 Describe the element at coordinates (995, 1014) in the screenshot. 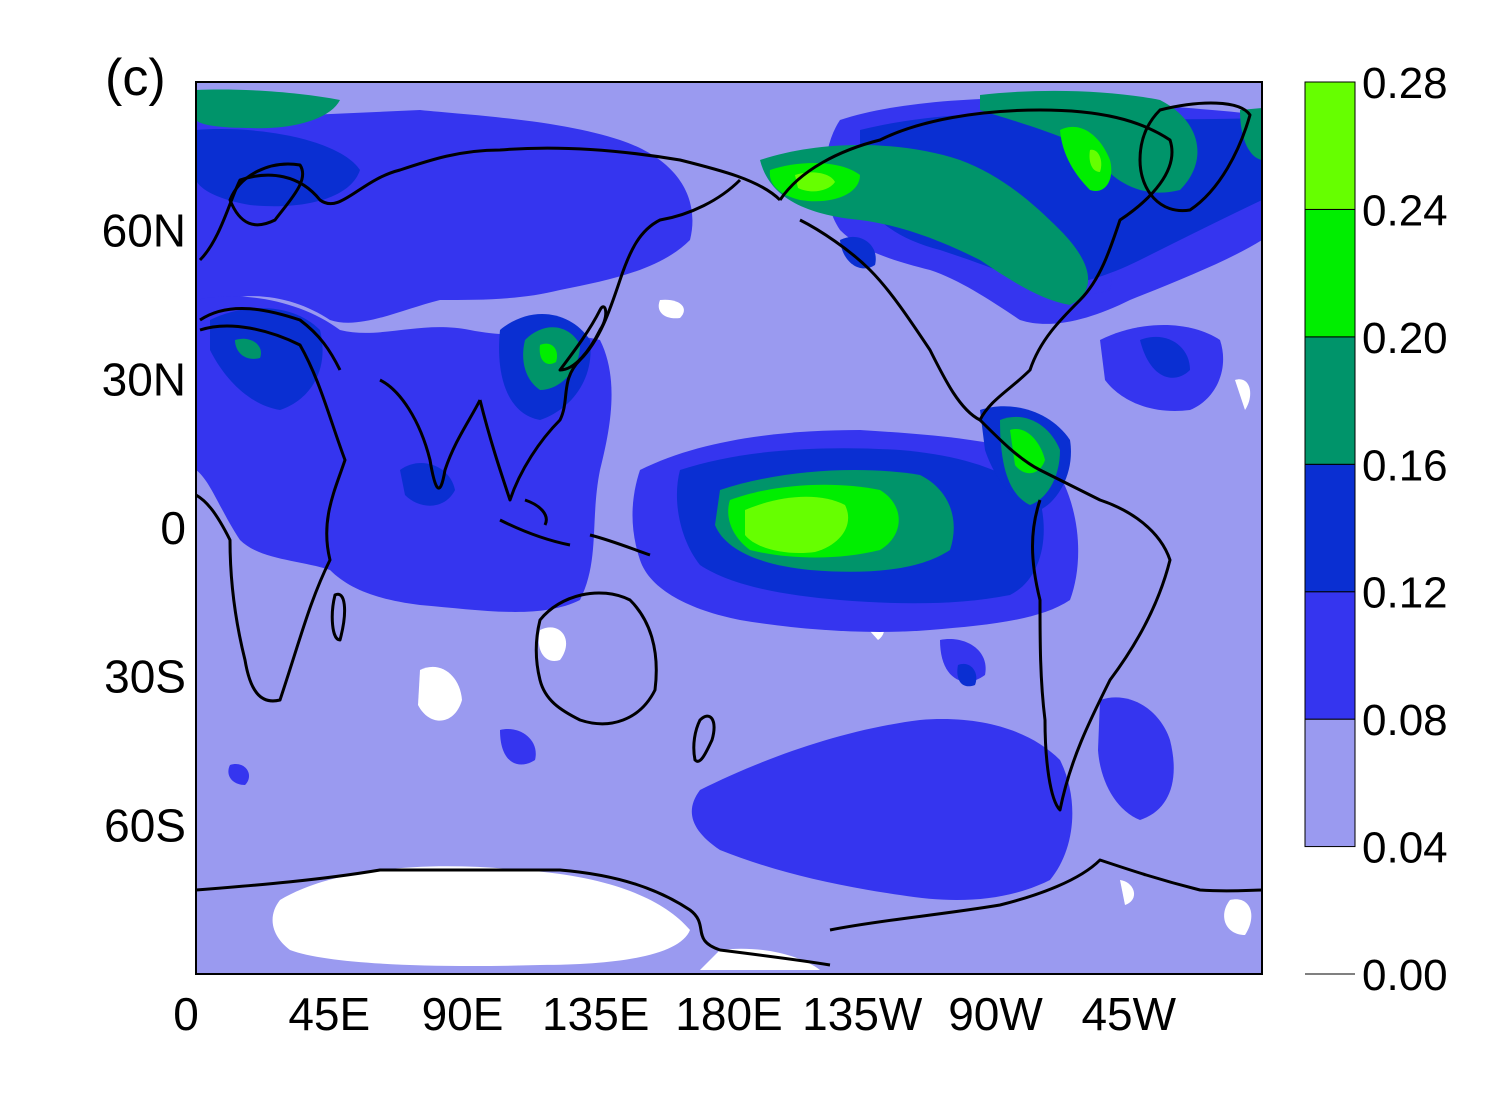

I see `x-tick-label: 90W` at that location.